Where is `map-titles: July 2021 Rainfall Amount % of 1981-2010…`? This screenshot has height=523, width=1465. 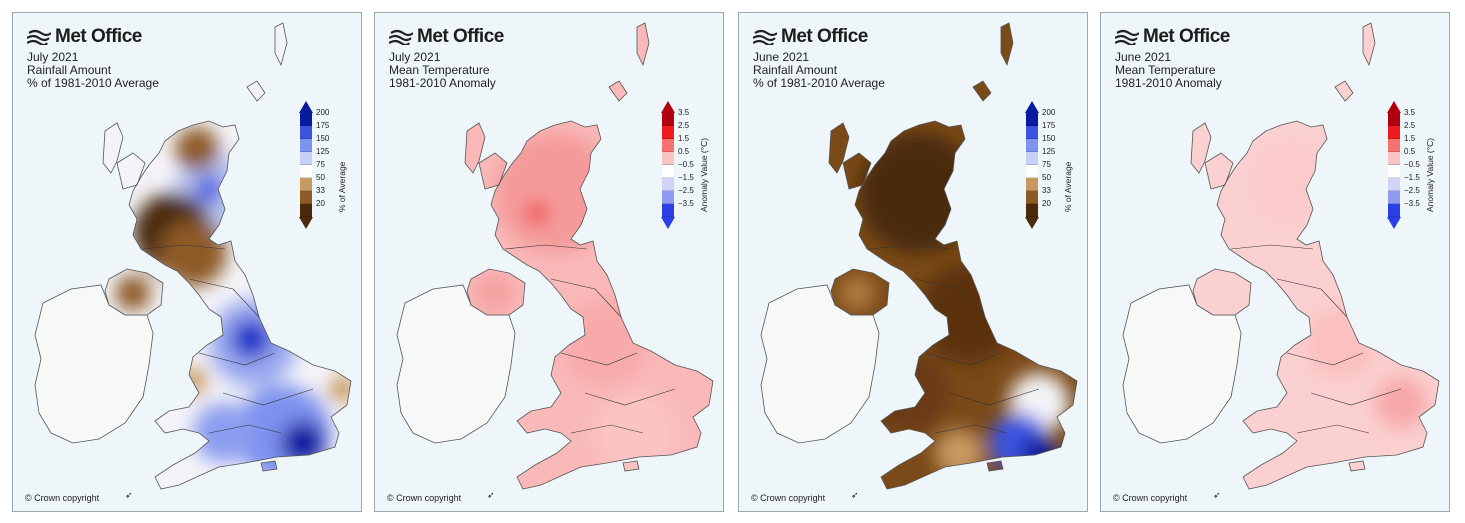 map-titles: July 2021 Rainfall Amount % of 1981-2010… is located at coordinates (93, 70).